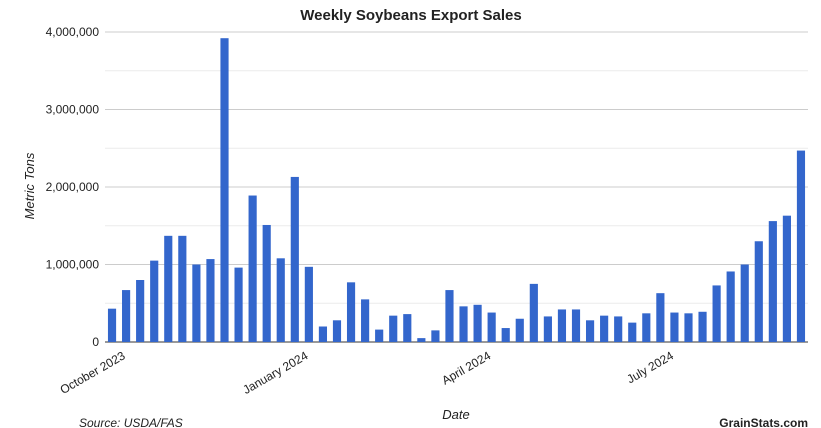  What do you see at coordinates (275, 372) in the screenshot?
I see `x-tick-label: January 2024` at bounding box center [275, 372].